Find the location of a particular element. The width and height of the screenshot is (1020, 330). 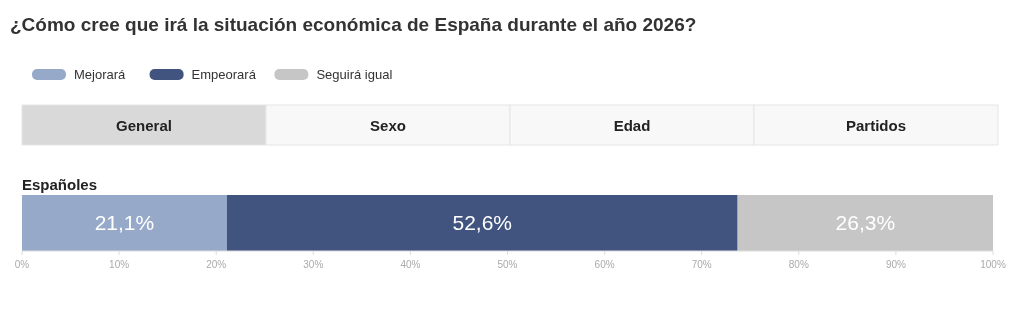

x-tick-label: 90% is located at coordinates (896, 264).